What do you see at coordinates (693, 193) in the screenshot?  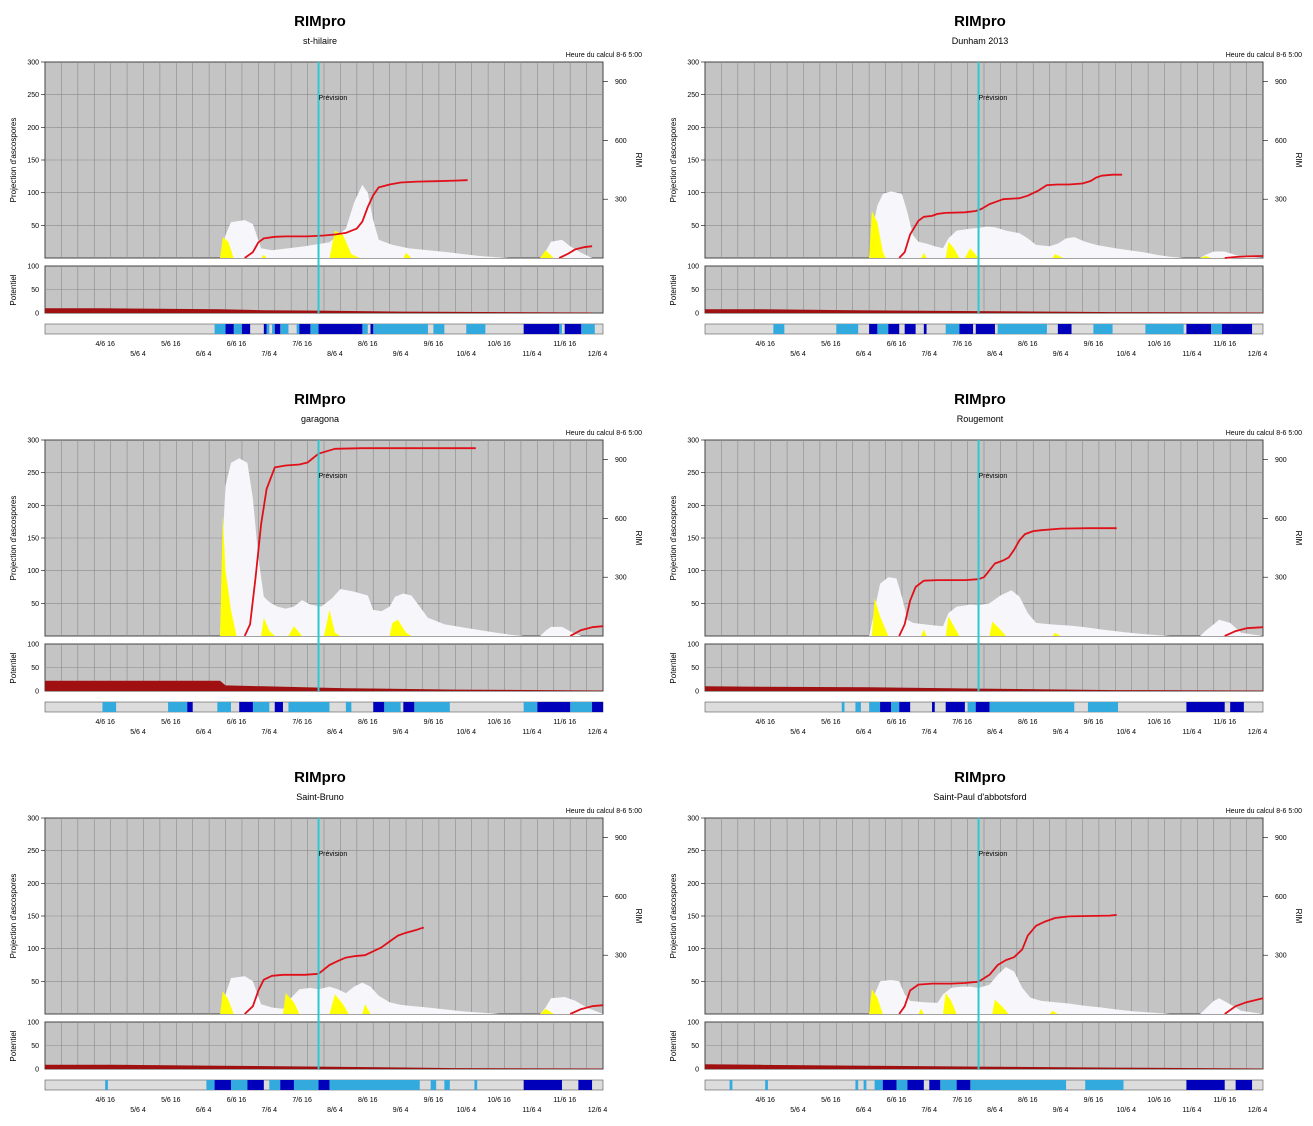 I see `y-left-tick: 100` at bounding box center [693, 193].